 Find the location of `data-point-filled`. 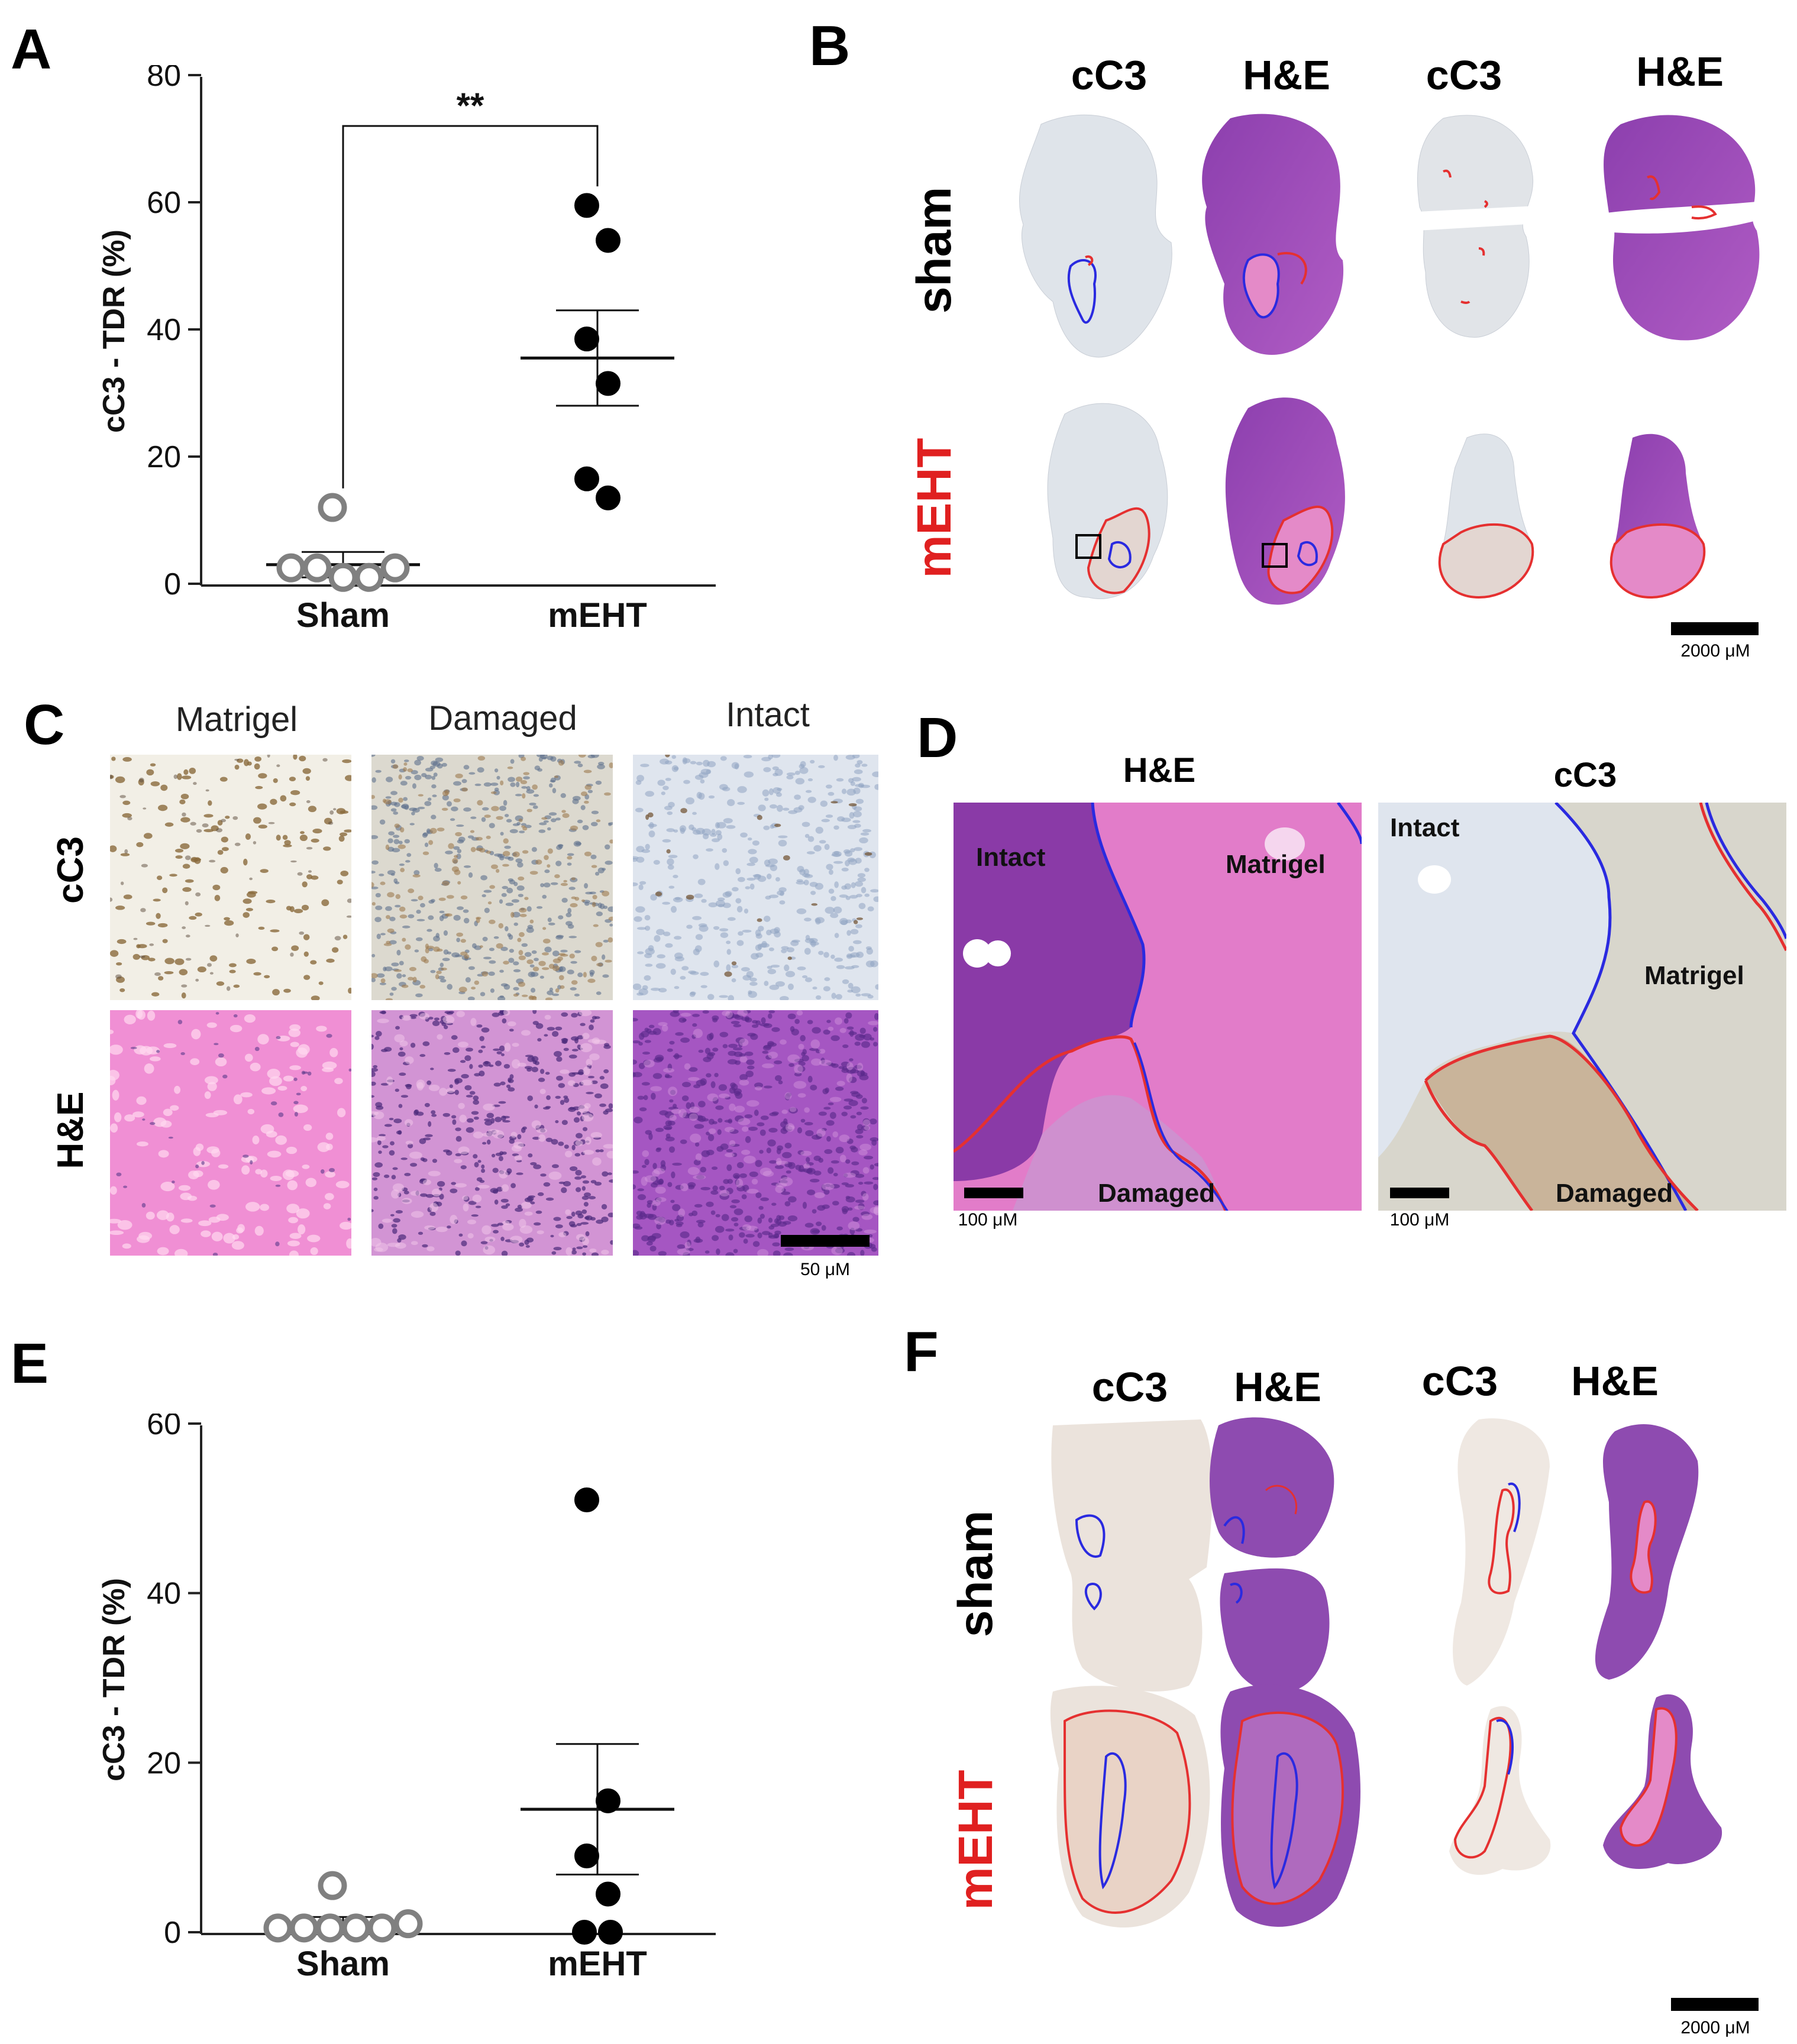

data-point-filled is located at coordinates (608, 1800).